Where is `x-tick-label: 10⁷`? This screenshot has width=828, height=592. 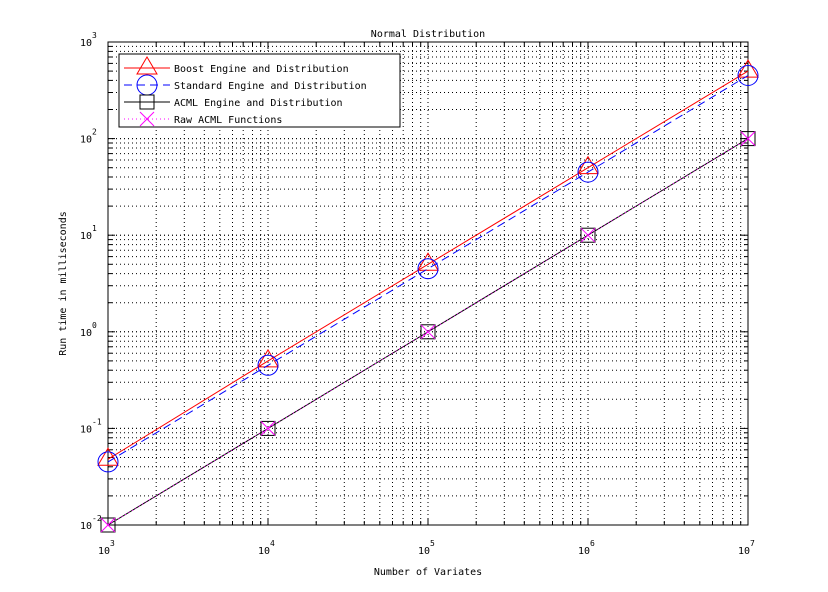
x-tick-label: 10⁷ is located at coordinates (746, 548).